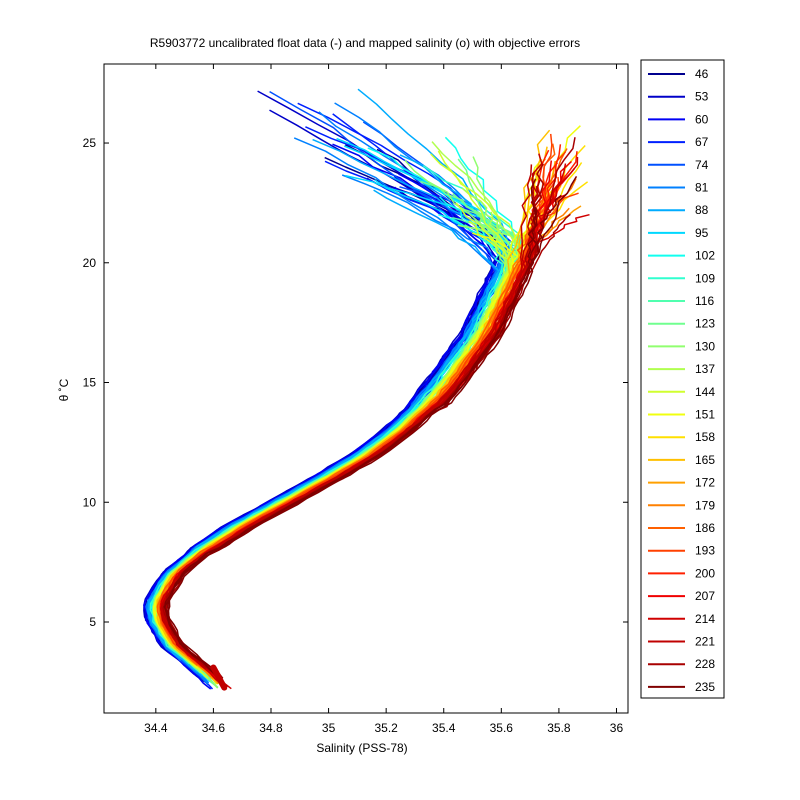  What do you see at coordinates (705, 278) in the screenshot?
I see `legend-entry-label: 109` at bounding box center [705, 278].